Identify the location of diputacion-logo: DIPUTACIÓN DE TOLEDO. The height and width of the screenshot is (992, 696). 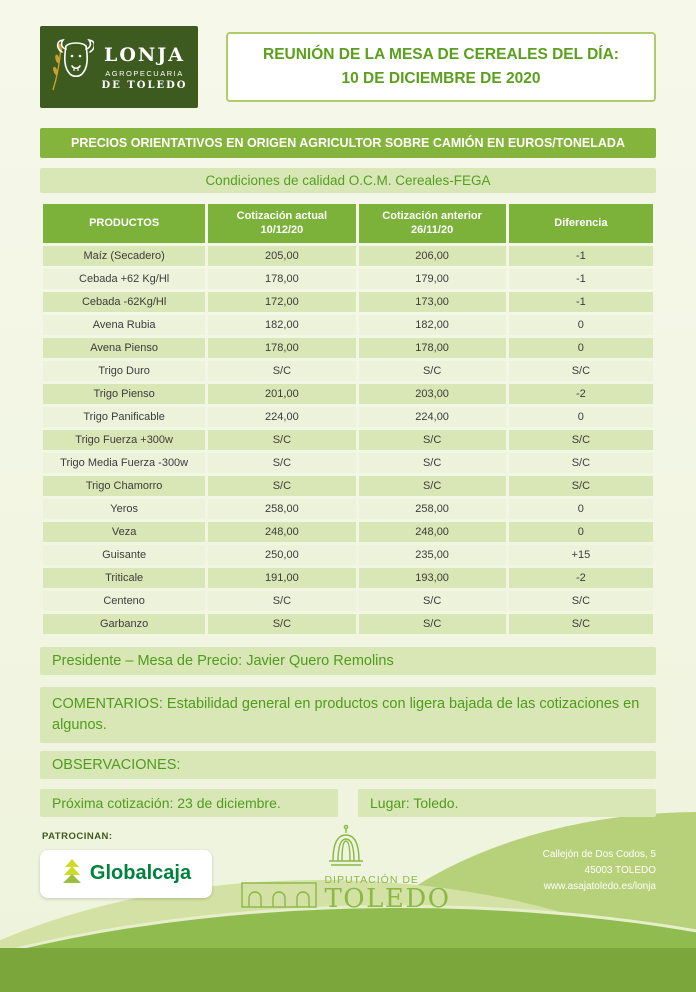
(346, 868).